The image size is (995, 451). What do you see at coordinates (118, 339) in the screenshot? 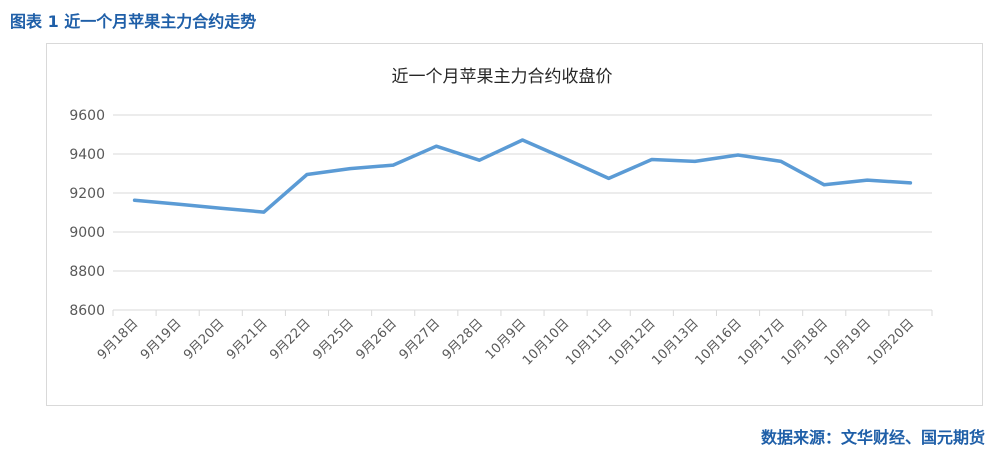
I see `x-tick-label: 9月18日` at bounding box center [118, 339].